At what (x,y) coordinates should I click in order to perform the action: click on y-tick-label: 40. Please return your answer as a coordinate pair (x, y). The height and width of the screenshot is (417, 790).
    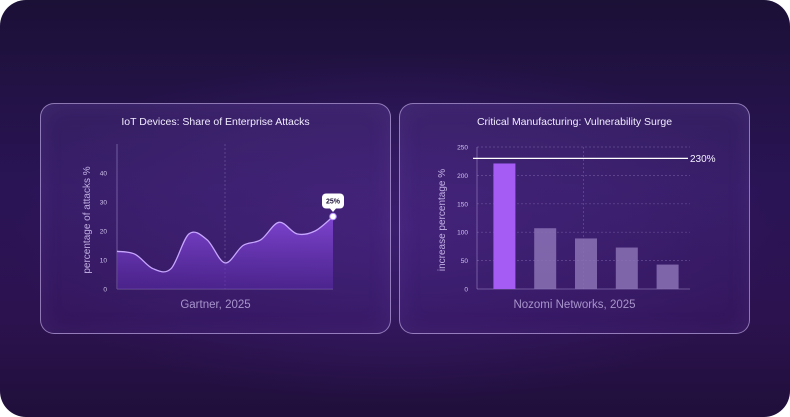
    Looking at the image, I should click on (104, 174).